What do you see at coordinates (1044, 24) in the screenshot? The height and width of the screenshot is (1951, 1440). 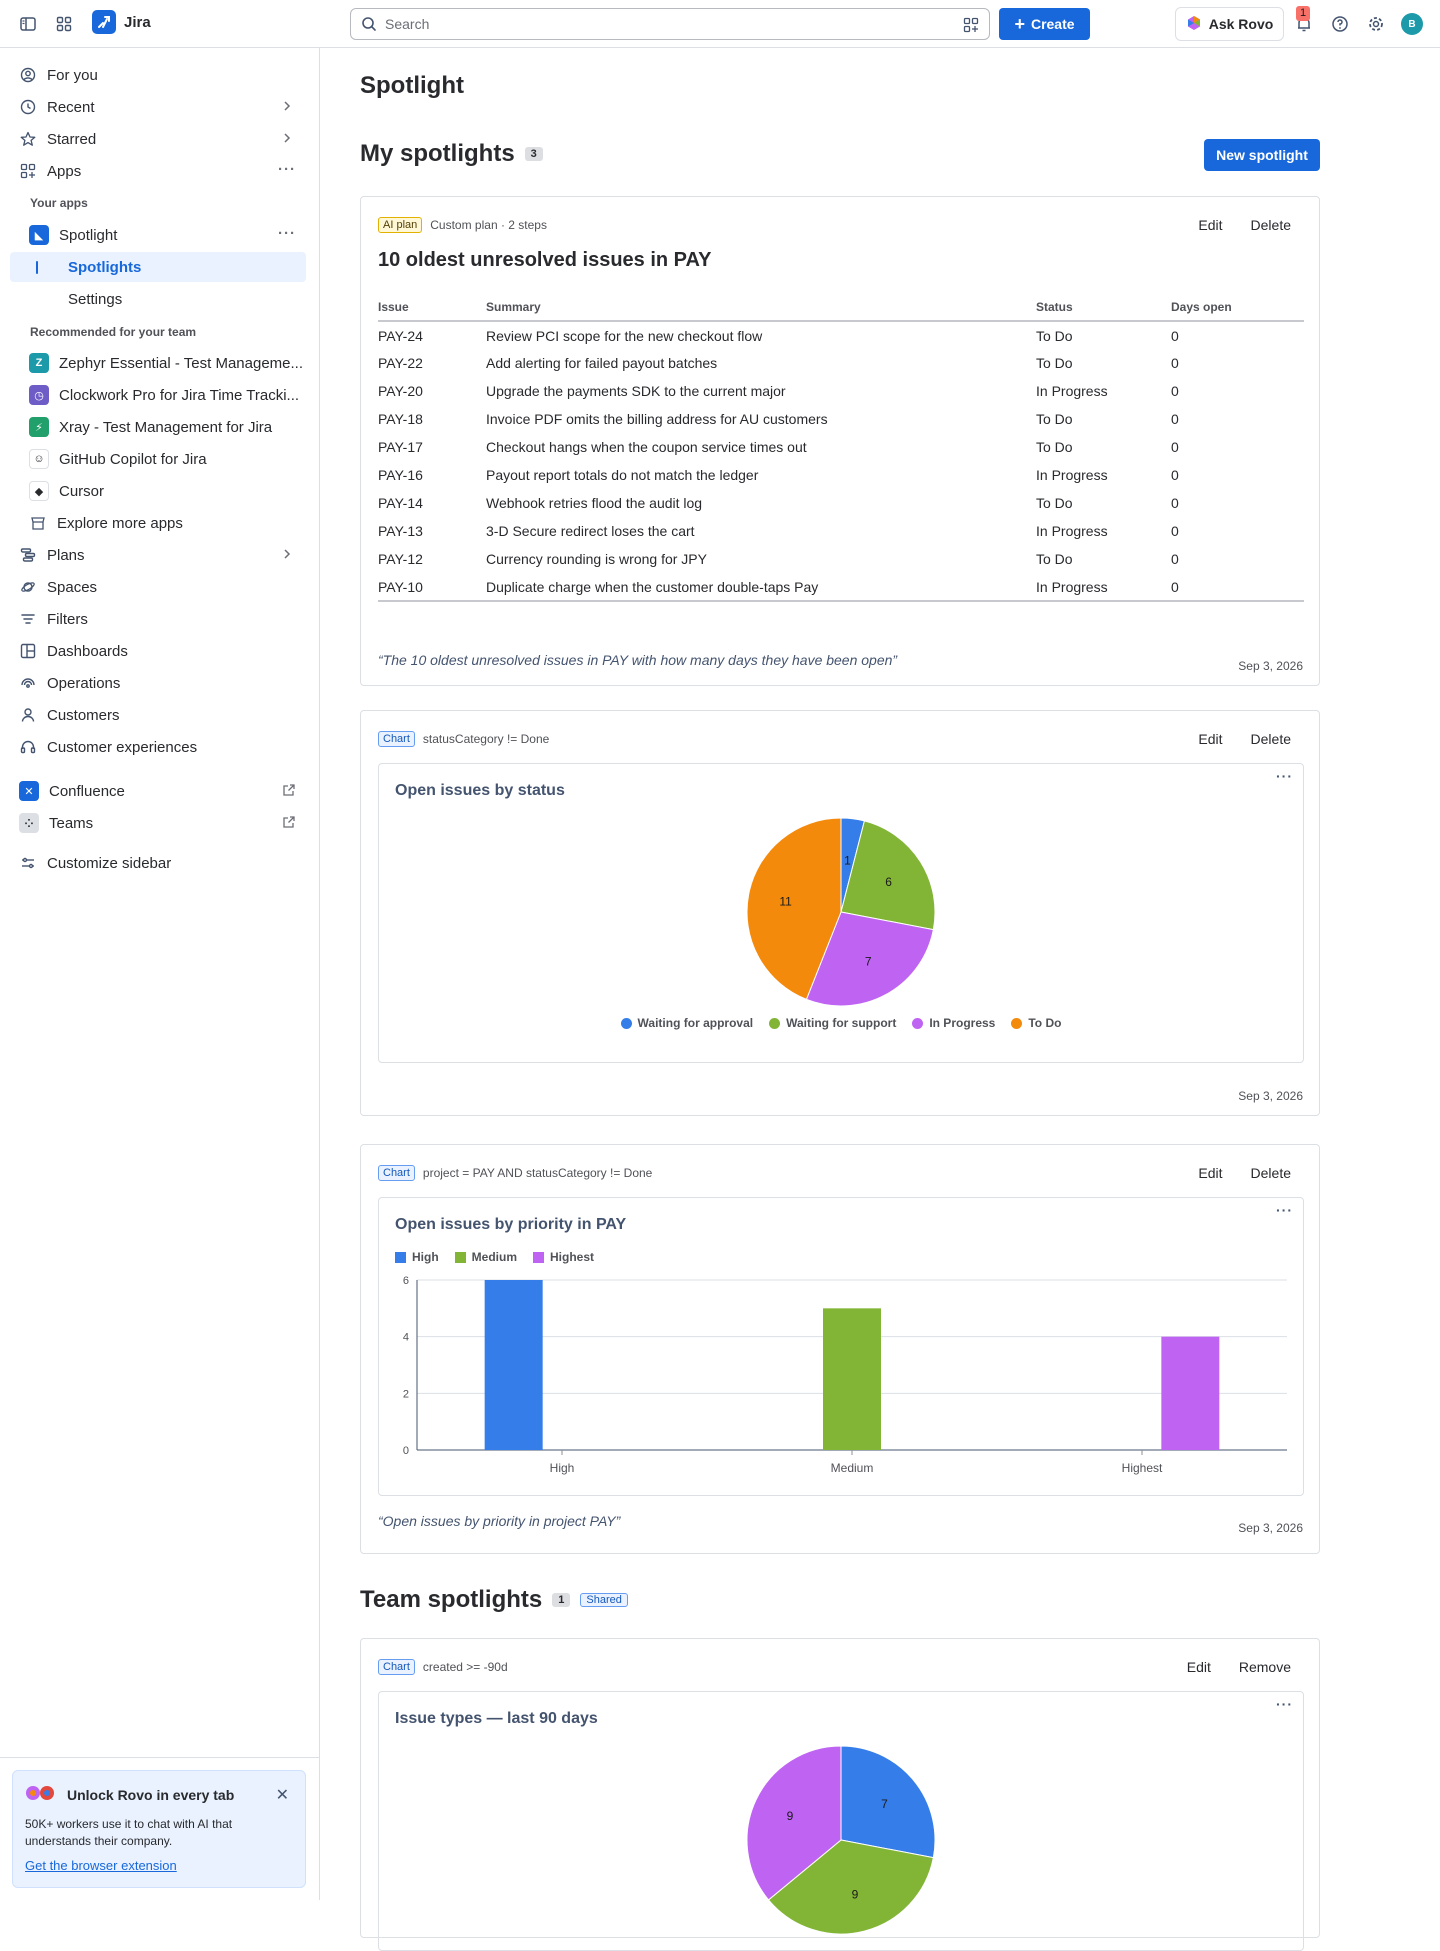 I see `create-button: + Create` at bounding box center [1044, 24].